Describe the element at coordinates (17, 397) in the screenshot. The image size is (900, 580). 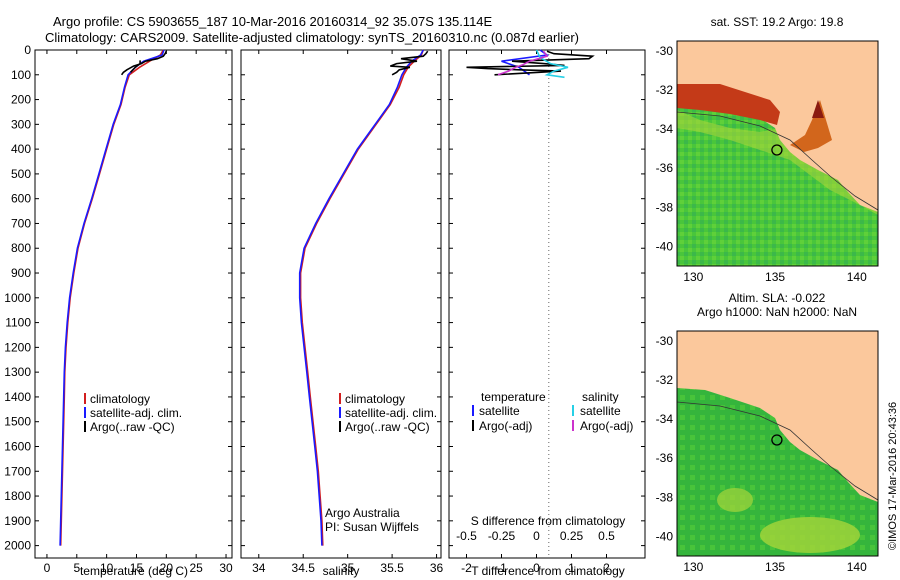
I see `depth-tick-label: 1400` at that location.